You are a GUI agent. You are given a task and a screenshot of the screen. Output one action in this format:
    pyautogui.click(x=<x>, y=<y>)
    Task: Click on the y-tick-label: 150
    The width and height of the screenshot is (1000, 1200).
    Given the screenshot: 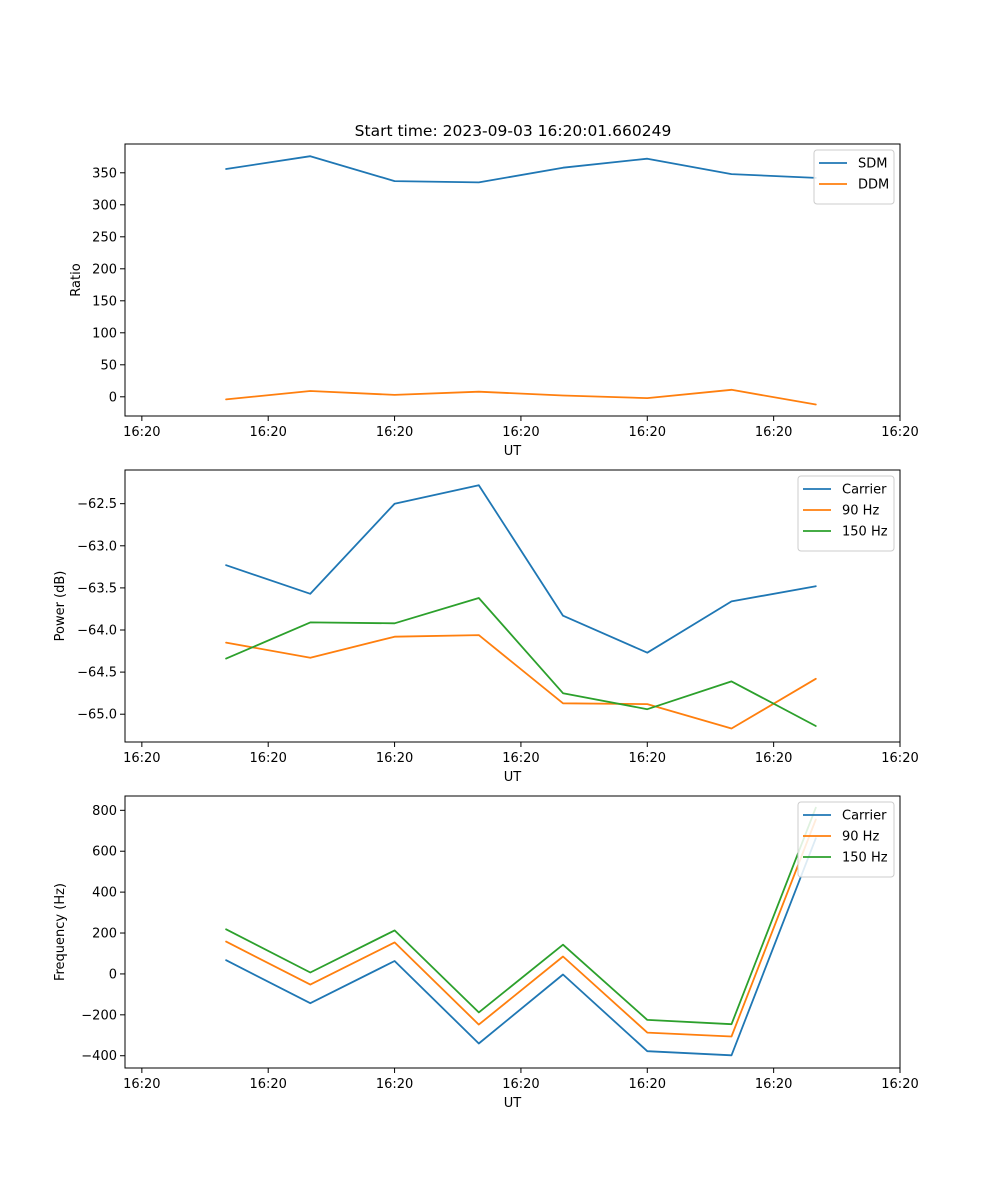 What is the action you would take?
    pyautogui.click(x=104, y=301)
    